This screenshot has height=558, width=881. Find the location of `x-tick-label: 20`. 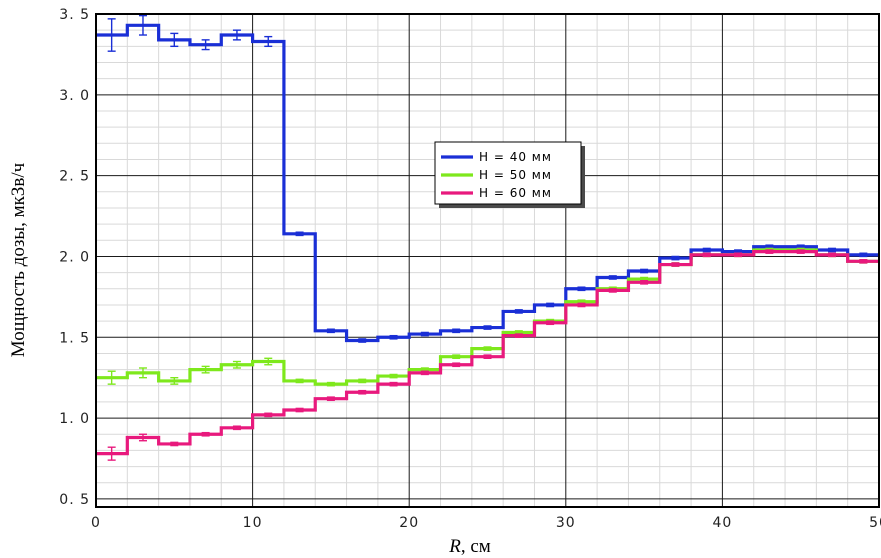

x-tick-label: 20 is located at coordinates (409, 523).